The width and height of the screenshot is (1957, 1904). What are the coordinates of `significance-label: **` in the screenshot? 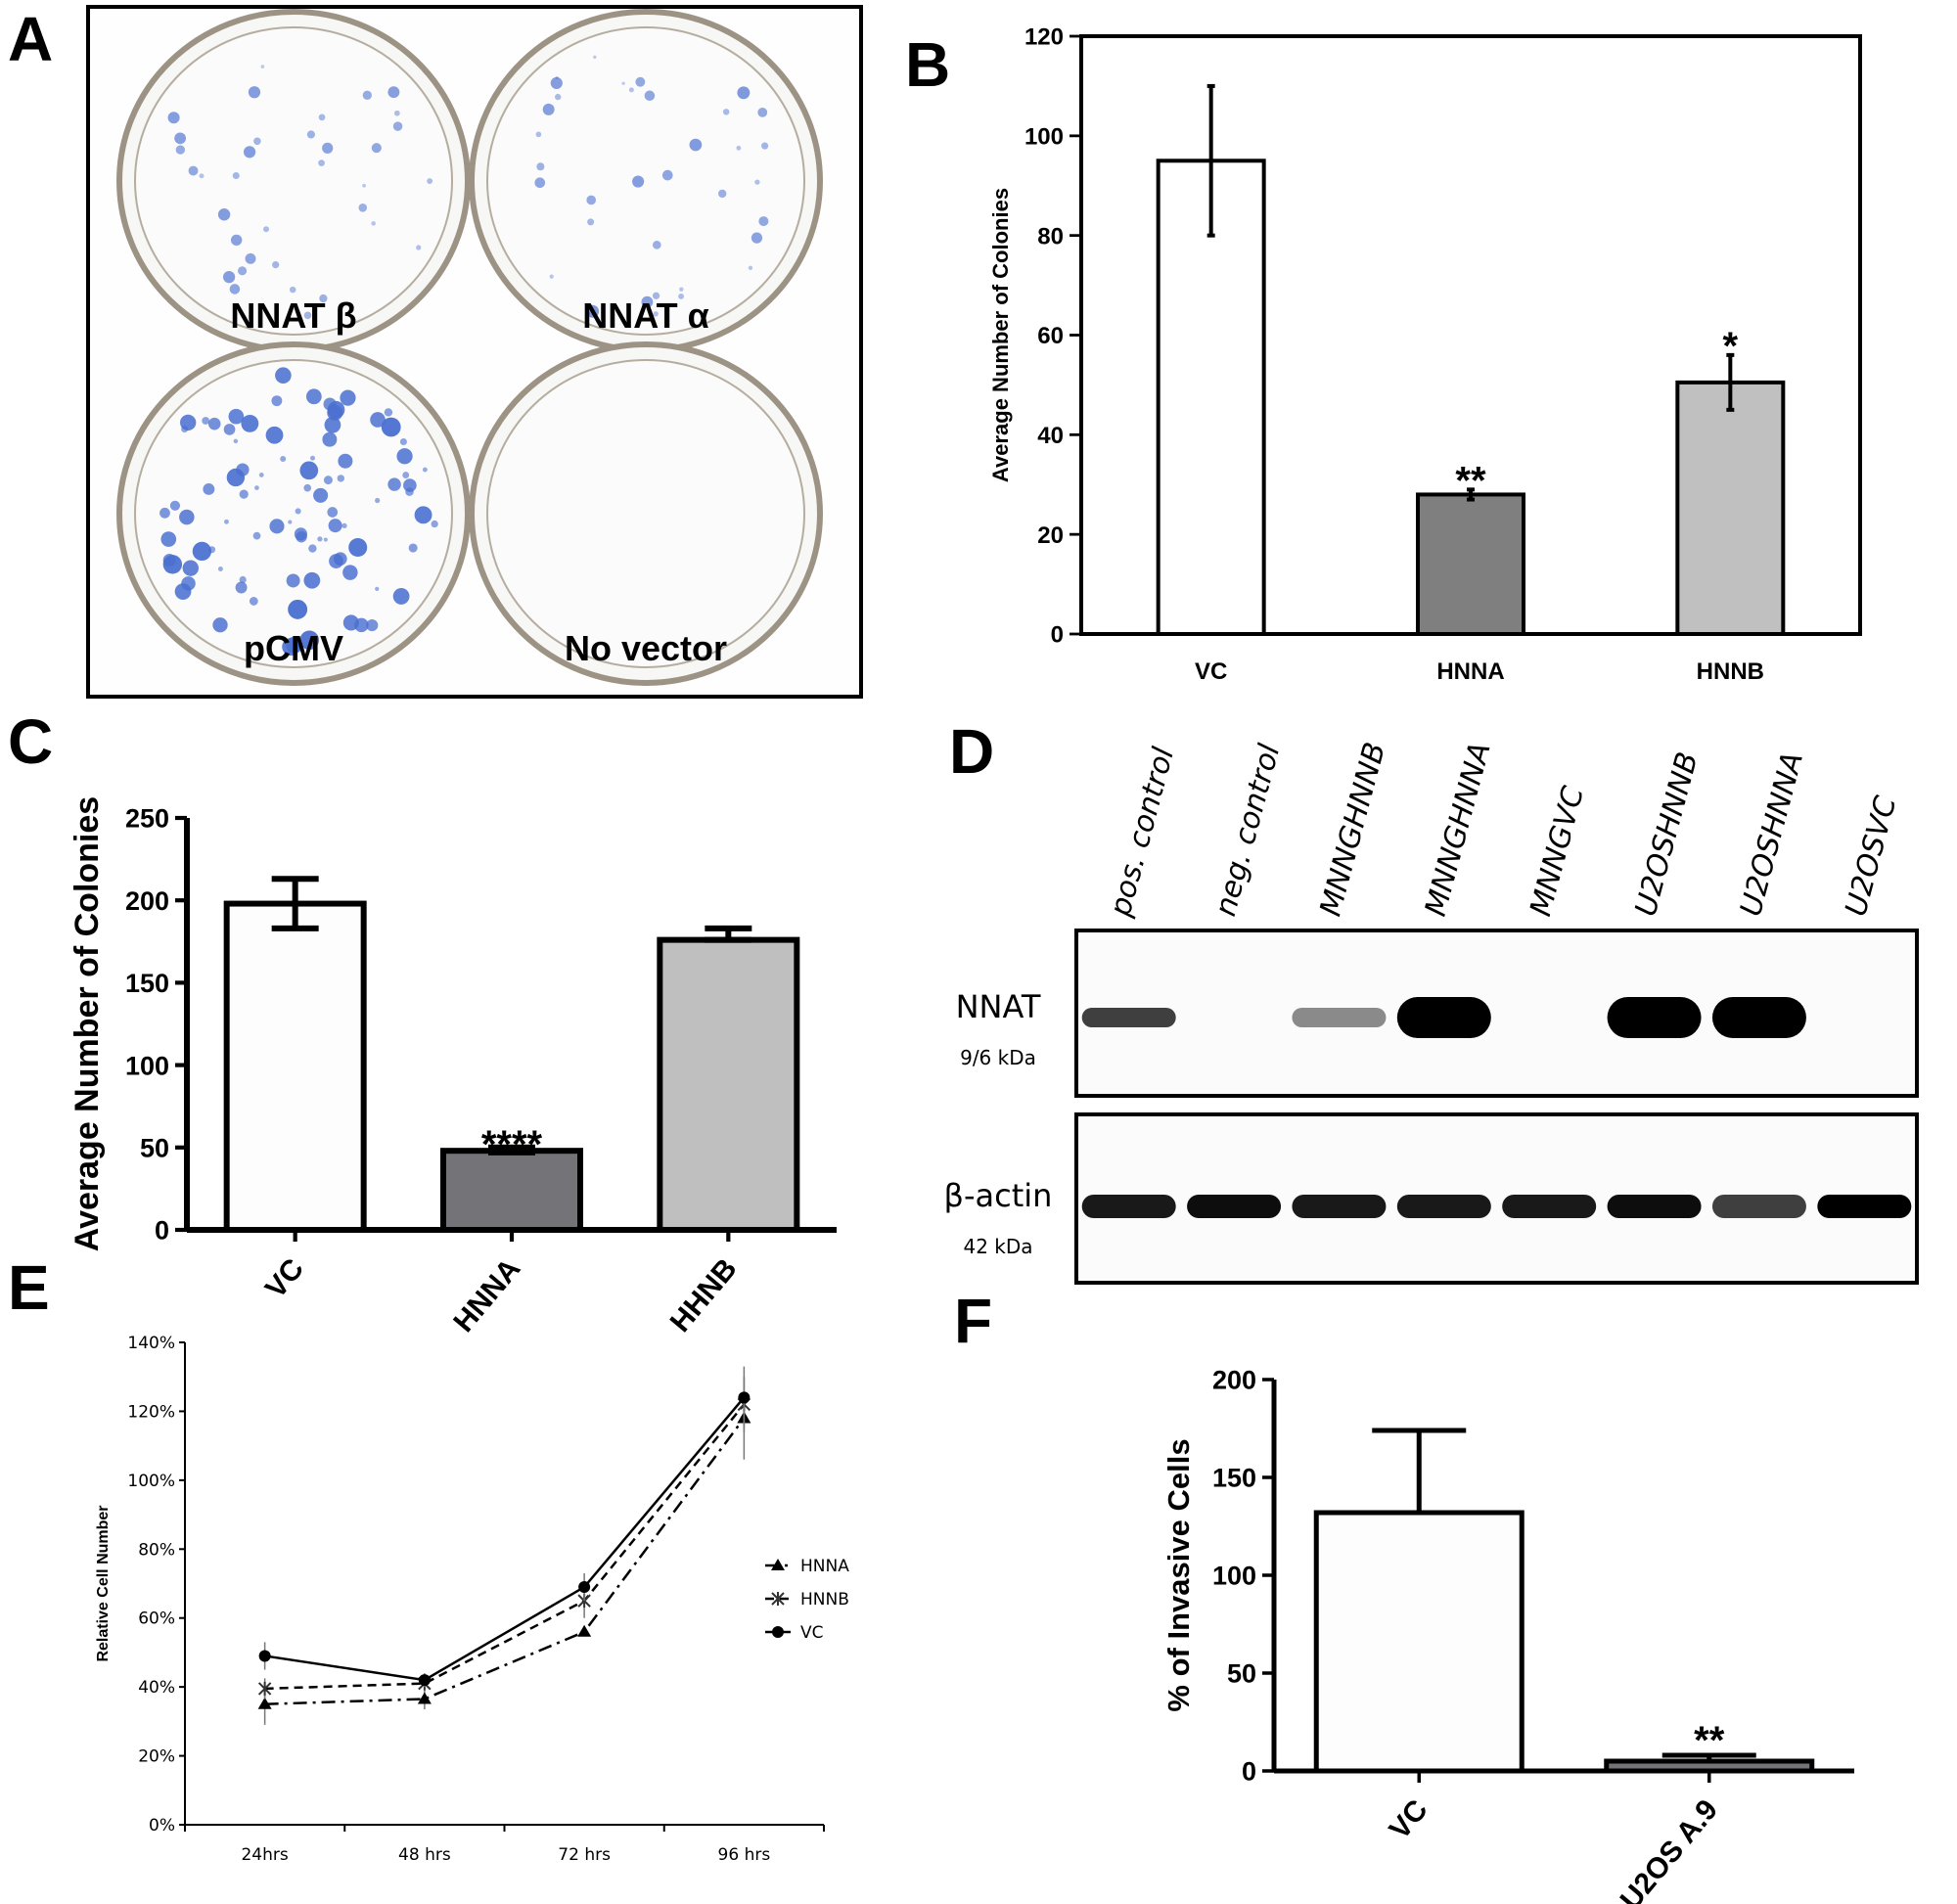 It's located at (1471, 480).